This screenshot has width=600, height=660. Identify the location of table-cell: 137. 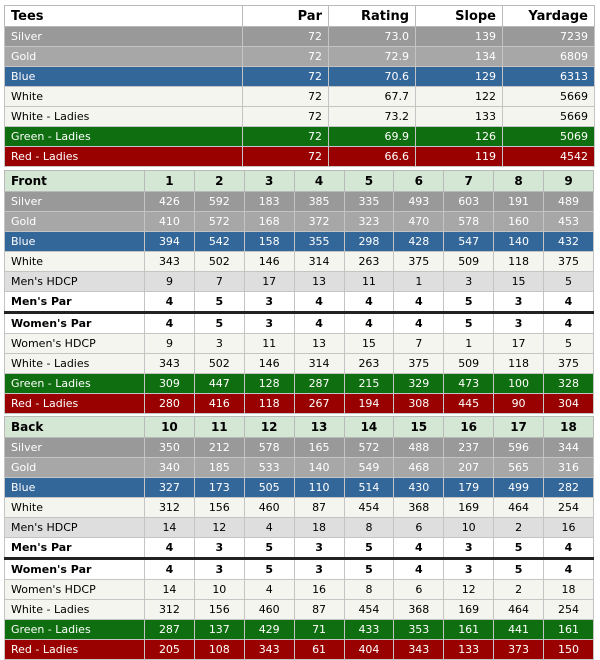
(219, 629).